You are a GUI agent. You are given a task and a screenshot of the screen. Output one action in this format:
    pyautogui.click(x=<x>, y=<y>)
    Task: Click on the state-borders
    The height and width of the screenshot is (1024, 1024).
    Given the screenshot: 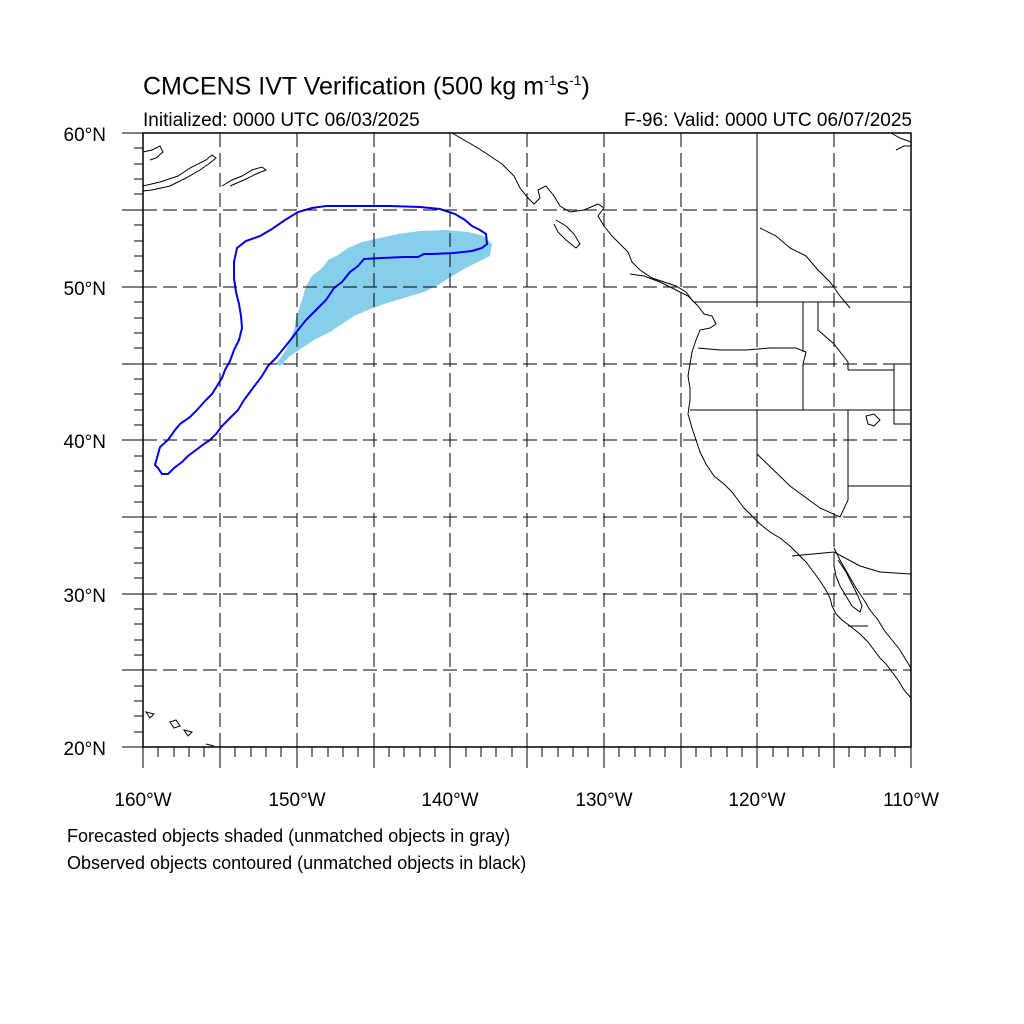 What is the action you would take?
    pyautogui.click(x=801, y=380)
    